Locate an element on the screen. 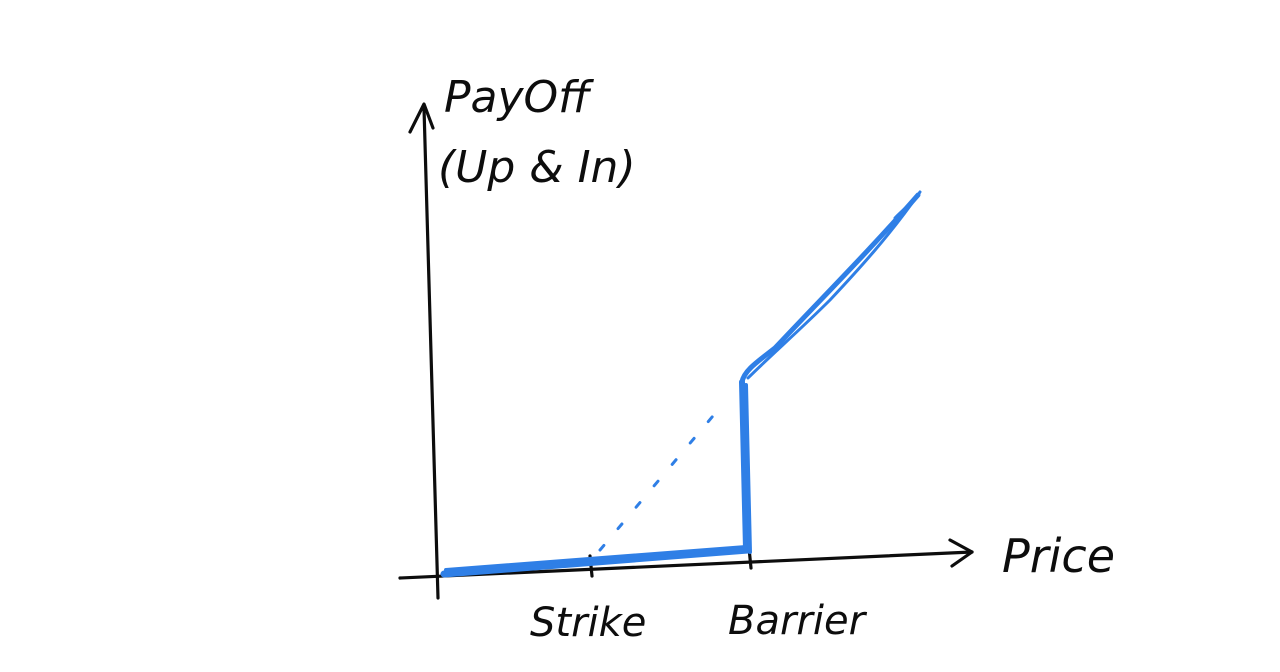 Image resolution: width=1280 pixels, height=672 pixels. y-axis is located at coordinates (424, 351).